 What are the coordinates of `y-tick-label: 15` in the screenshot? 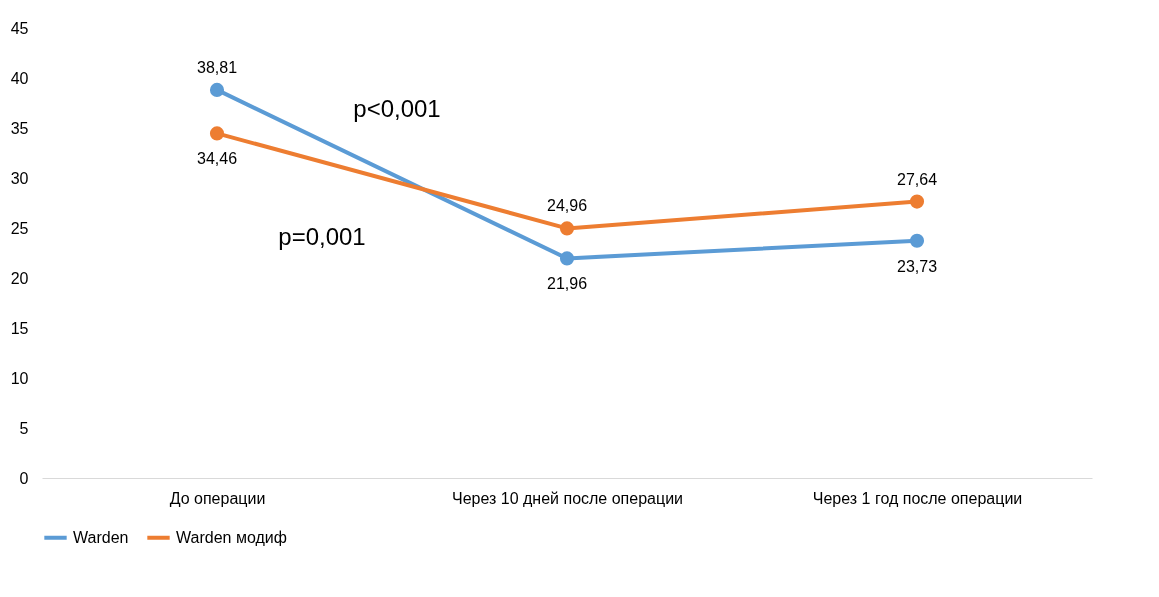 It's located at (19, 328).